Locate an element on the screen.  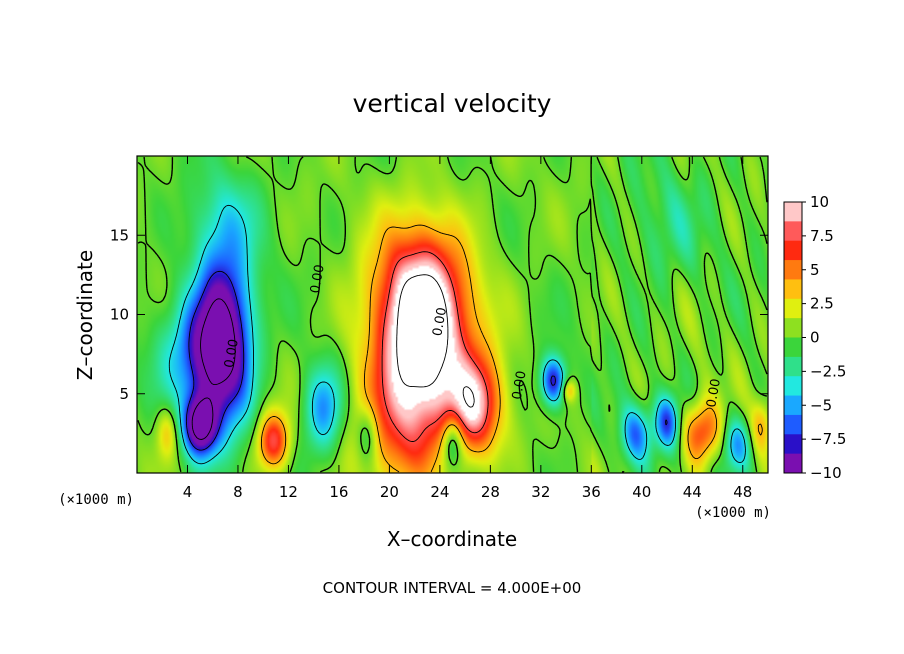
x-tick-label: 40 is located at coordinates (641, 492).